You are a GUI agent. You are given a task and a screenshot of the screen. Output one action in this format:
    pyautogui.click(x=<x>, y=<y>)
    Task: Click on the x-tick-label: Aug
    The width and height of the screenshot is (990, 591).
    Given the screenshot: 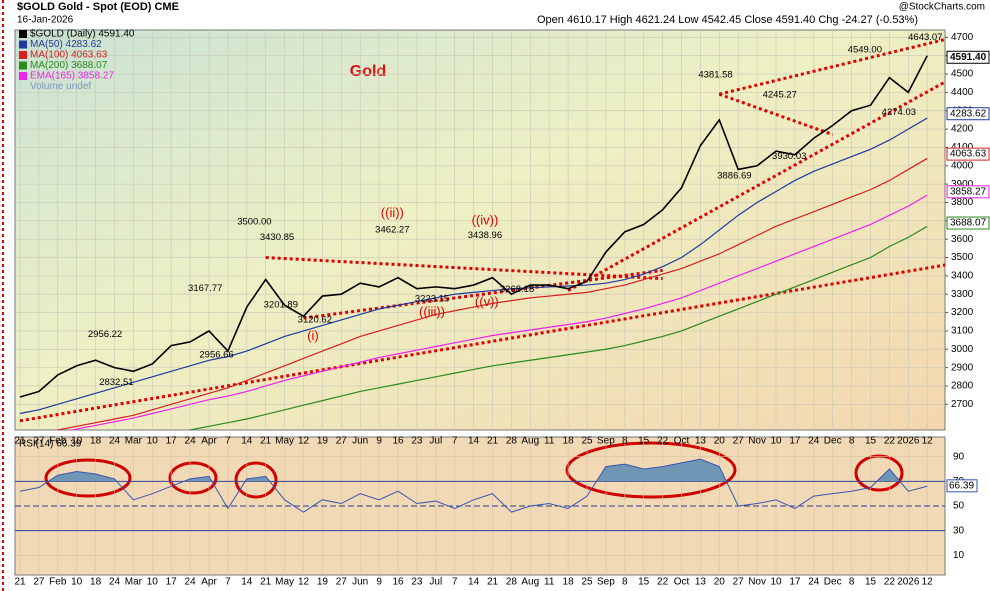 What is the action you would take?
    pyautogui.click(x=530, y=582)
    